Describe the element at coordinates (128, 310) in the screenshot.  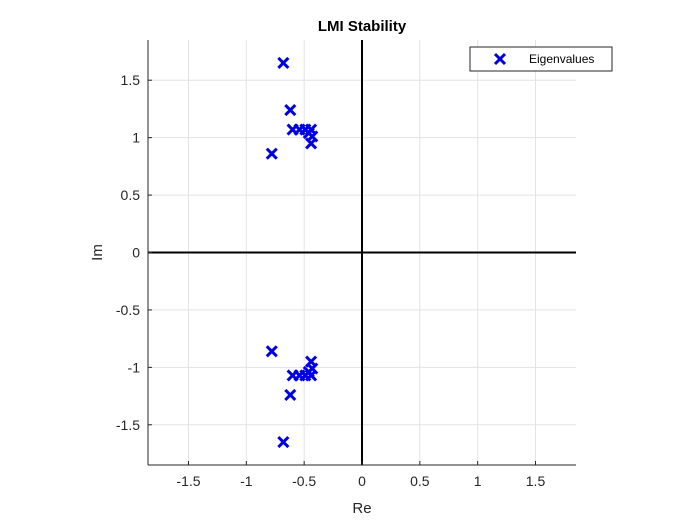
I see `y-tick-label: -0.5` at that location.